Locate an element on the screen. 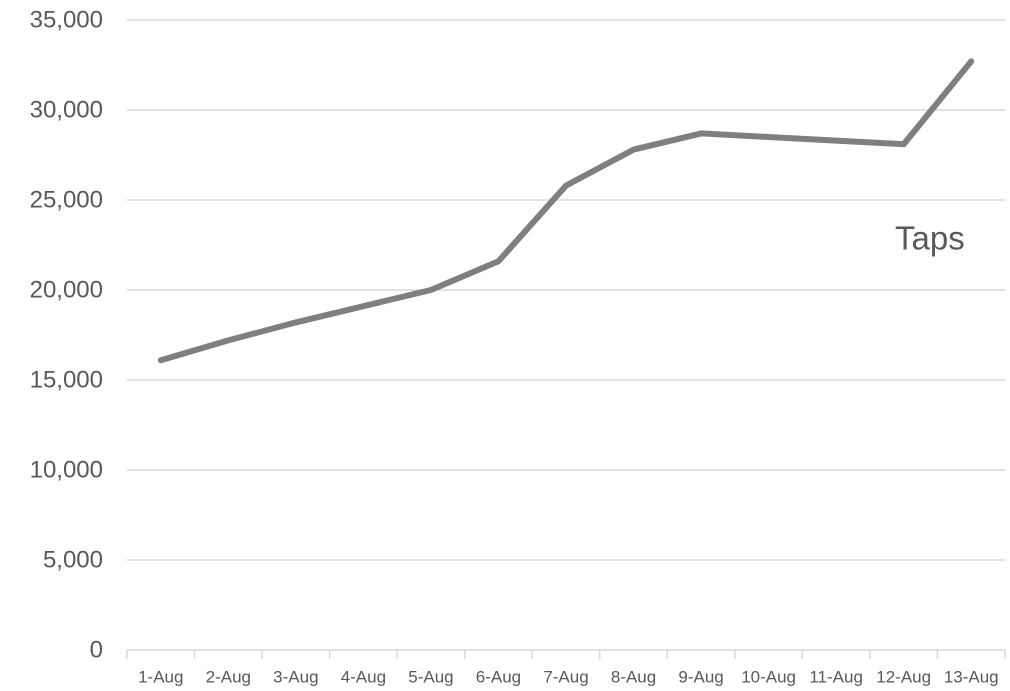  x-tick-label: 10-Aug is located at coordinates (768, 677).